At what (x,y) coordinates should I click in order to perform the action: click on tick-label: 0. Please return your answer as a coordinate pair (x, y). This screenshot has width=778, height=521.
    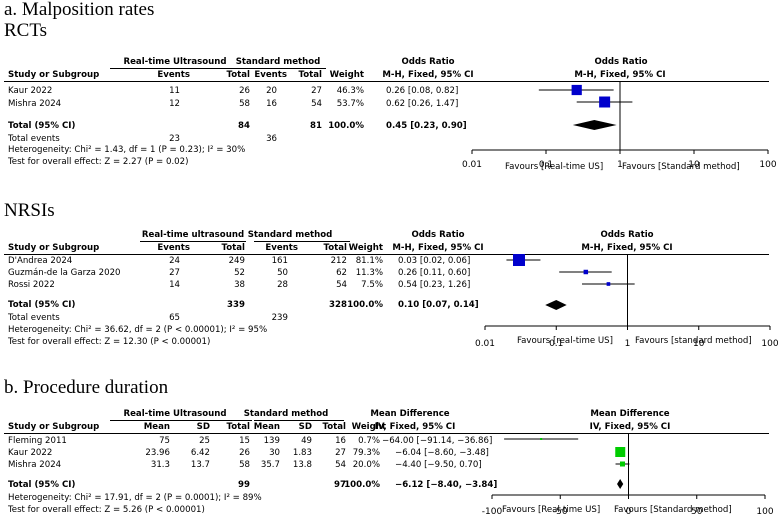
    Looking at the image, I should click on (629, 512).